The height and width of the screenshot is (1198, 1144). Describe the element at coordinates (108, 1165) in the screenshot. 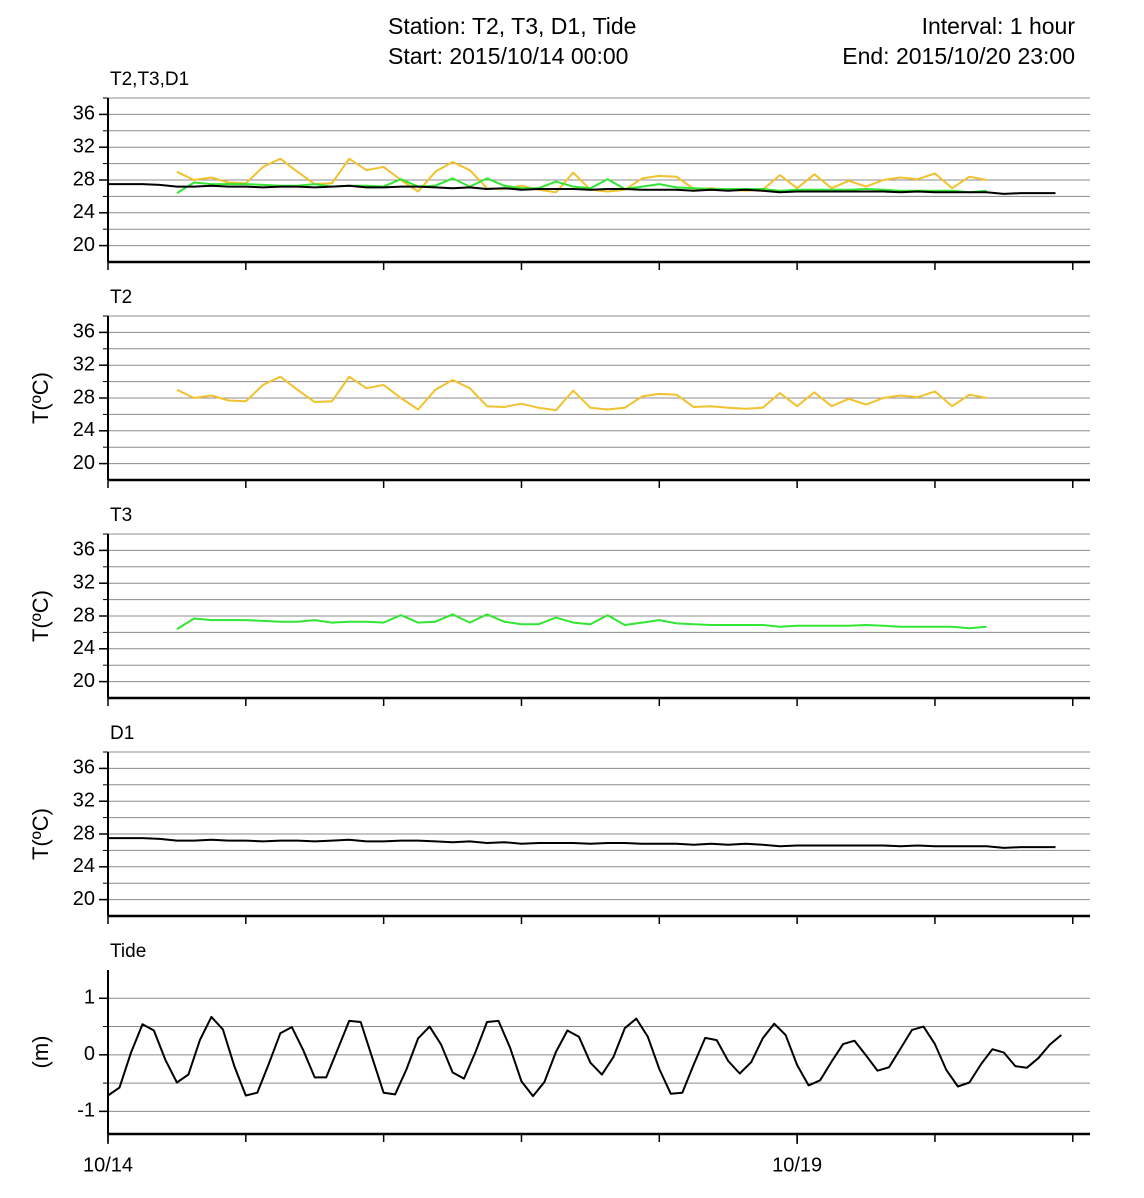

I see `x-tick-label: 10/14` at that location.